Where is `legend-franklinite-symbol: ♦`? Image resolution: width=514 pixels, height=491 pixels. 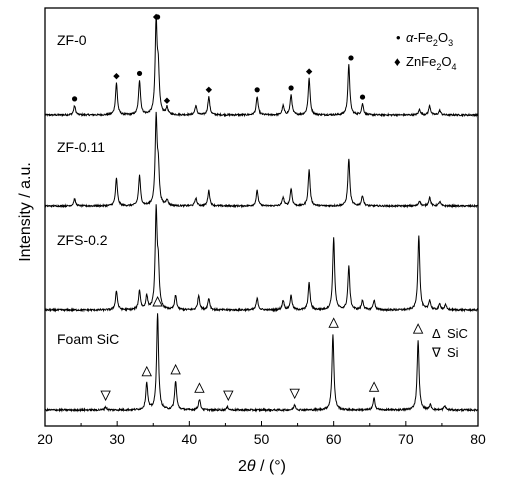
legend-franklinite-symbol: ♦ is located at coordinates (397, 61).